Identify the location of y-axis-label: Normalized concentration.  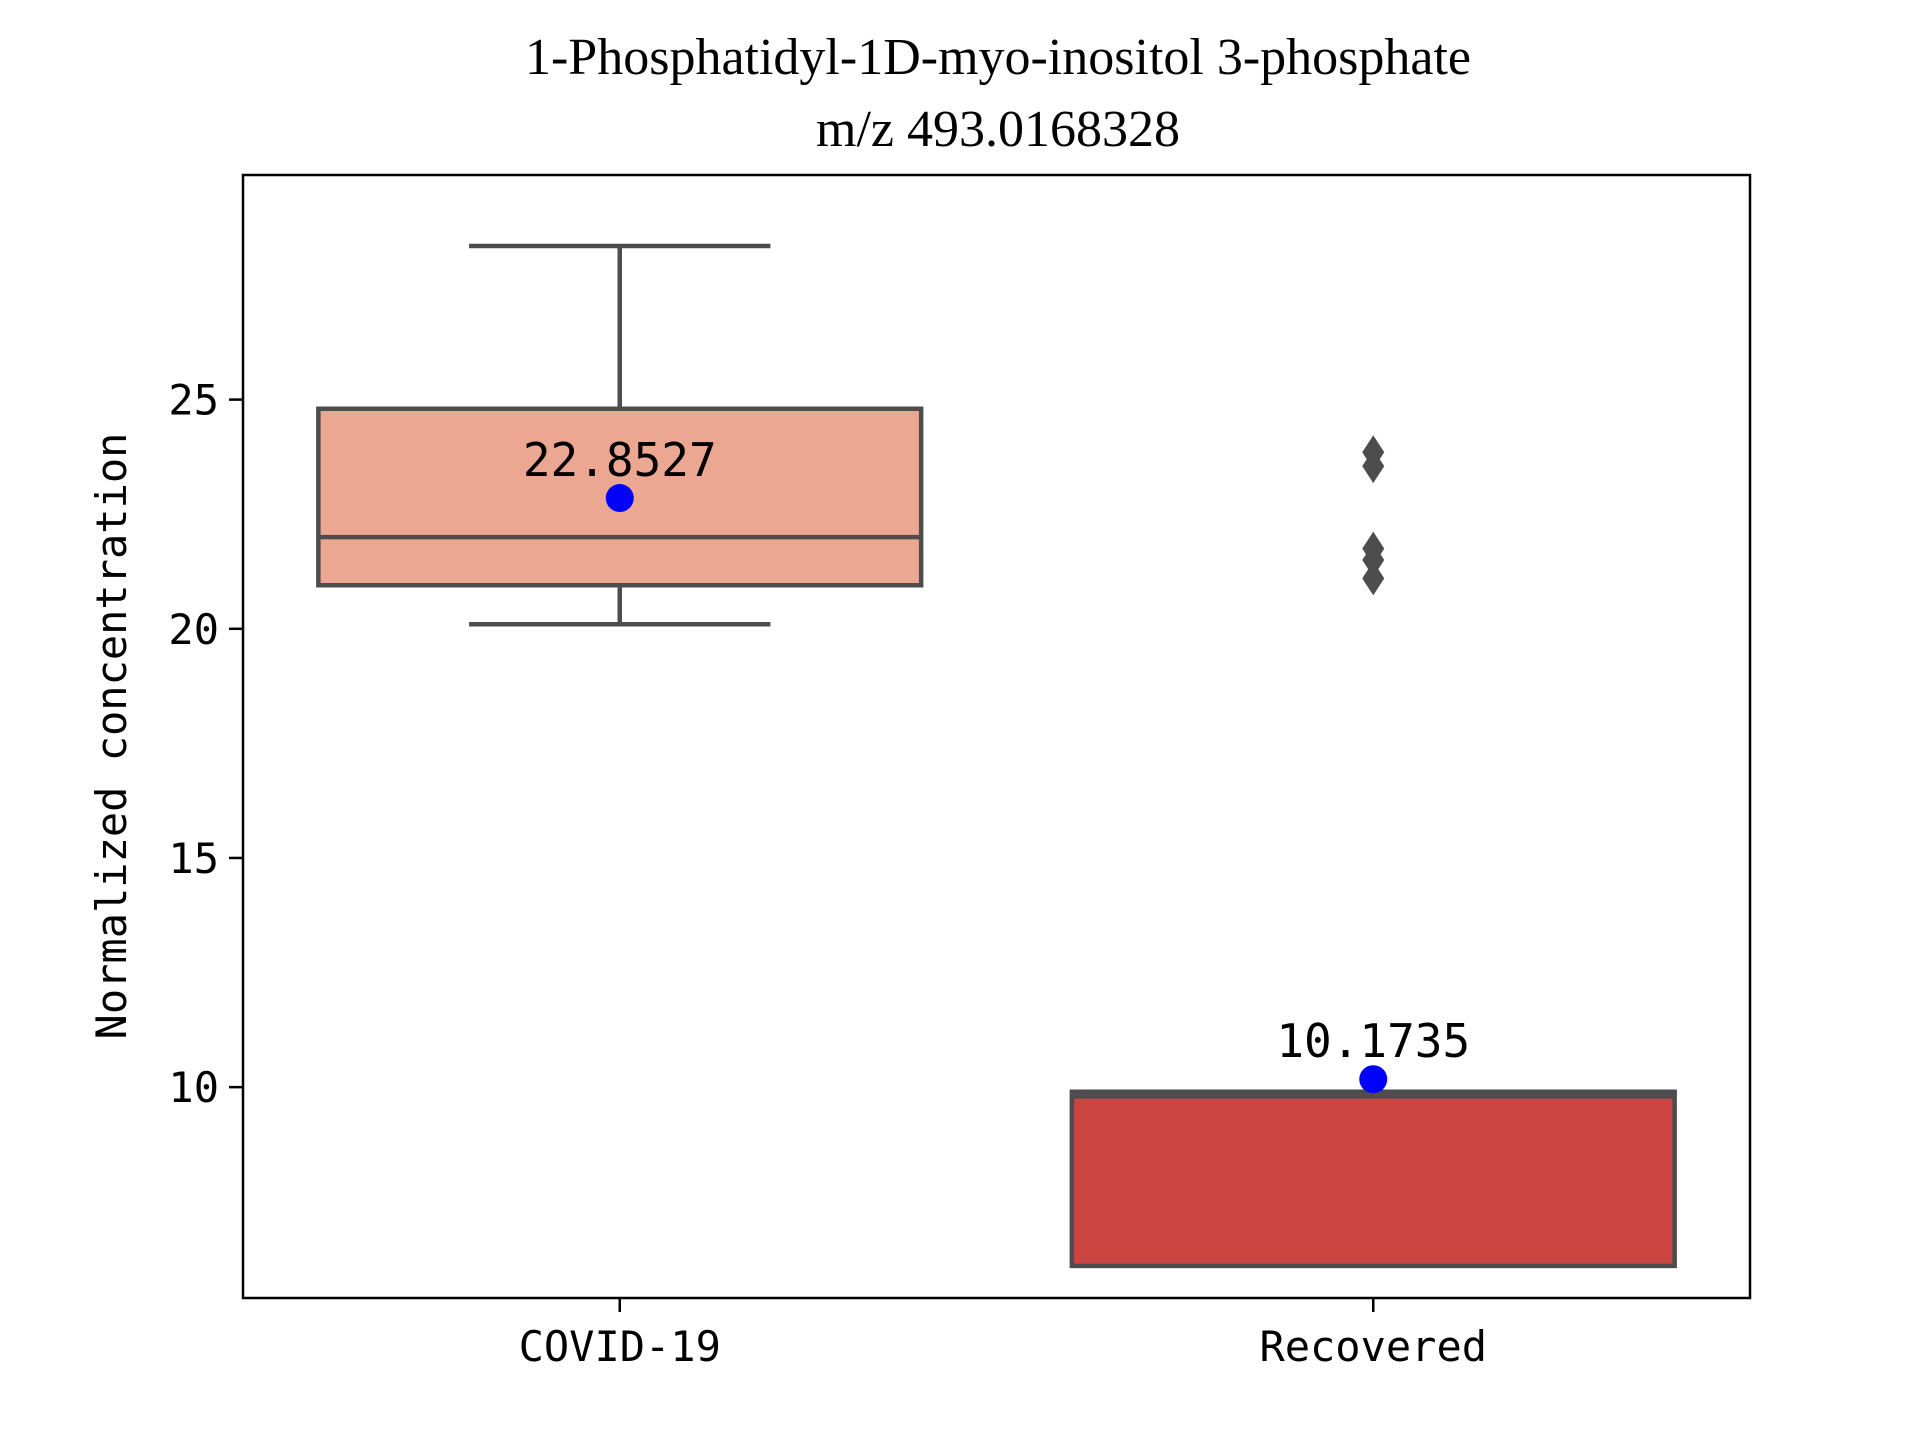
(111, 736).